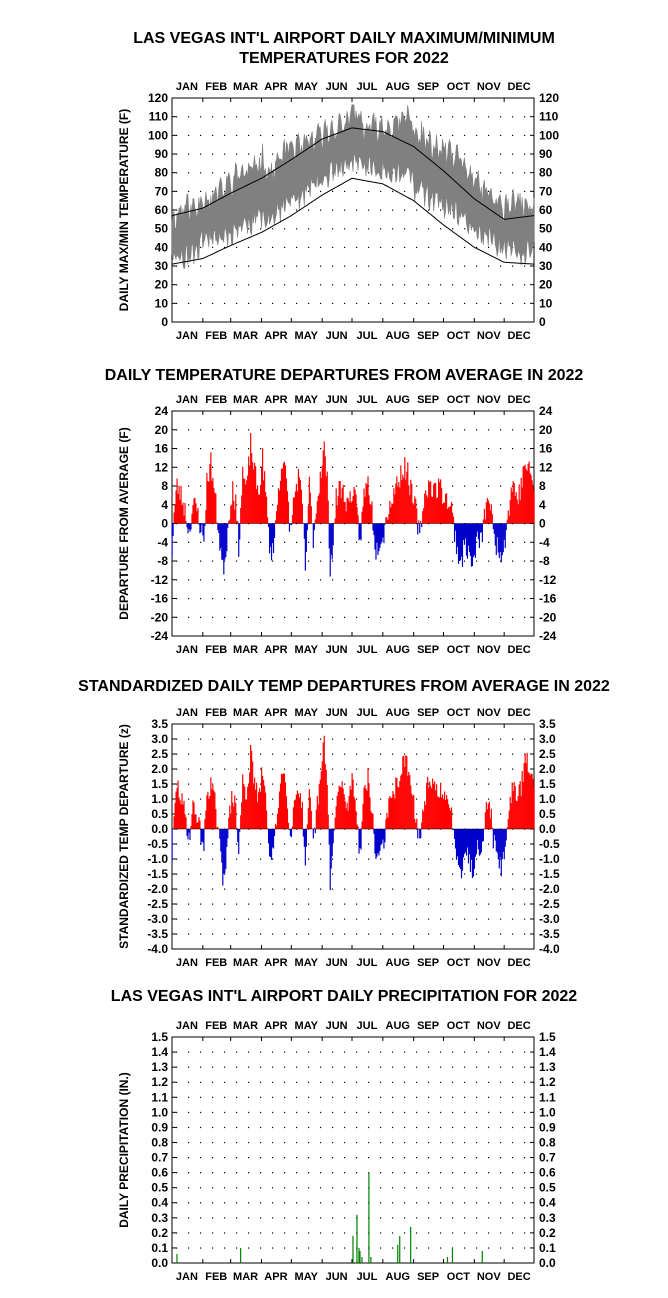 The width and height of the screenshot is (668, 1298). Describe the element at coordinates (489, 650) in the screenshot. I see `month-label-bottom: NOV` at that location.